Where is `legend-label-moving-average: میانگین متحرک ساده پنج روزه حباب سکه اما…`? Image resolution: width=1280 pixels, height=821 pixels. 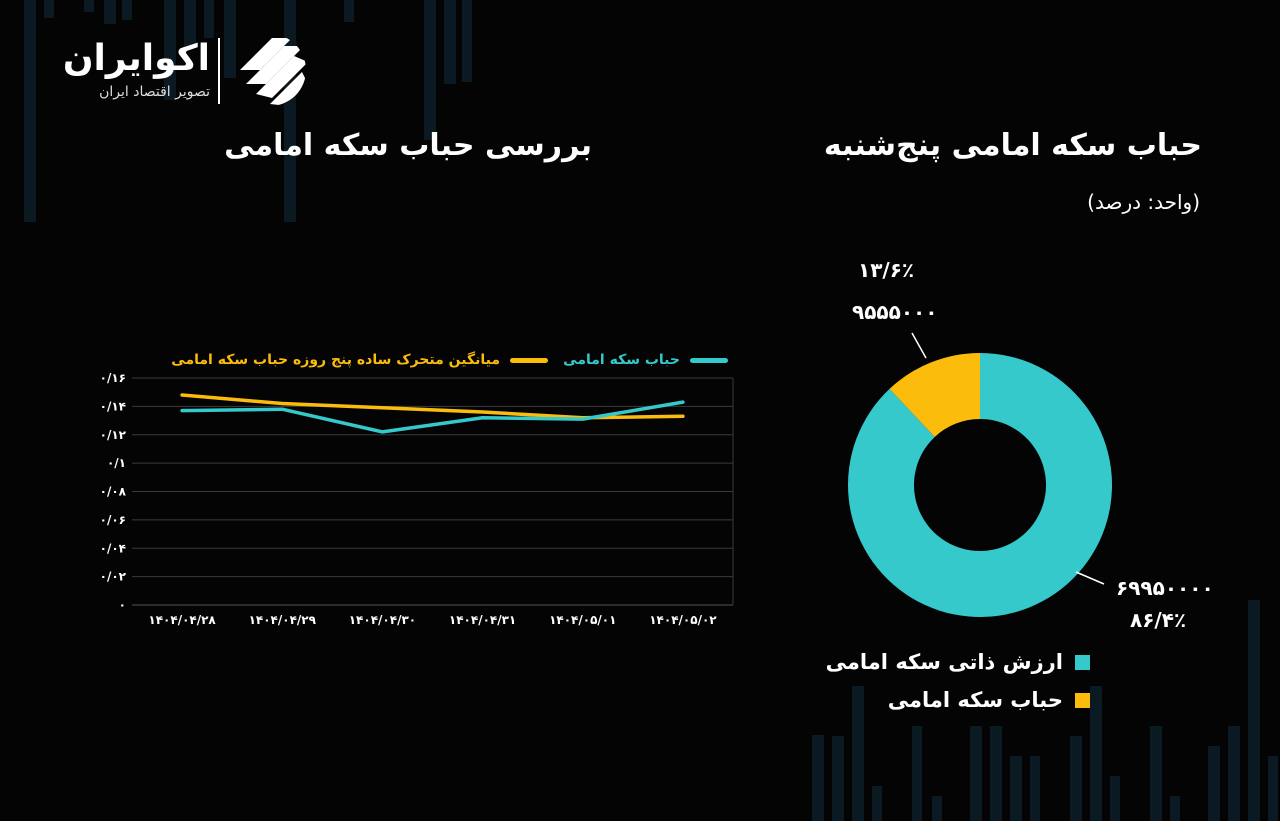
legend-label-moving-average: میانگین متحرک ساده پنج روزه حباب سکه اما… is located at coordinates (335, 360).